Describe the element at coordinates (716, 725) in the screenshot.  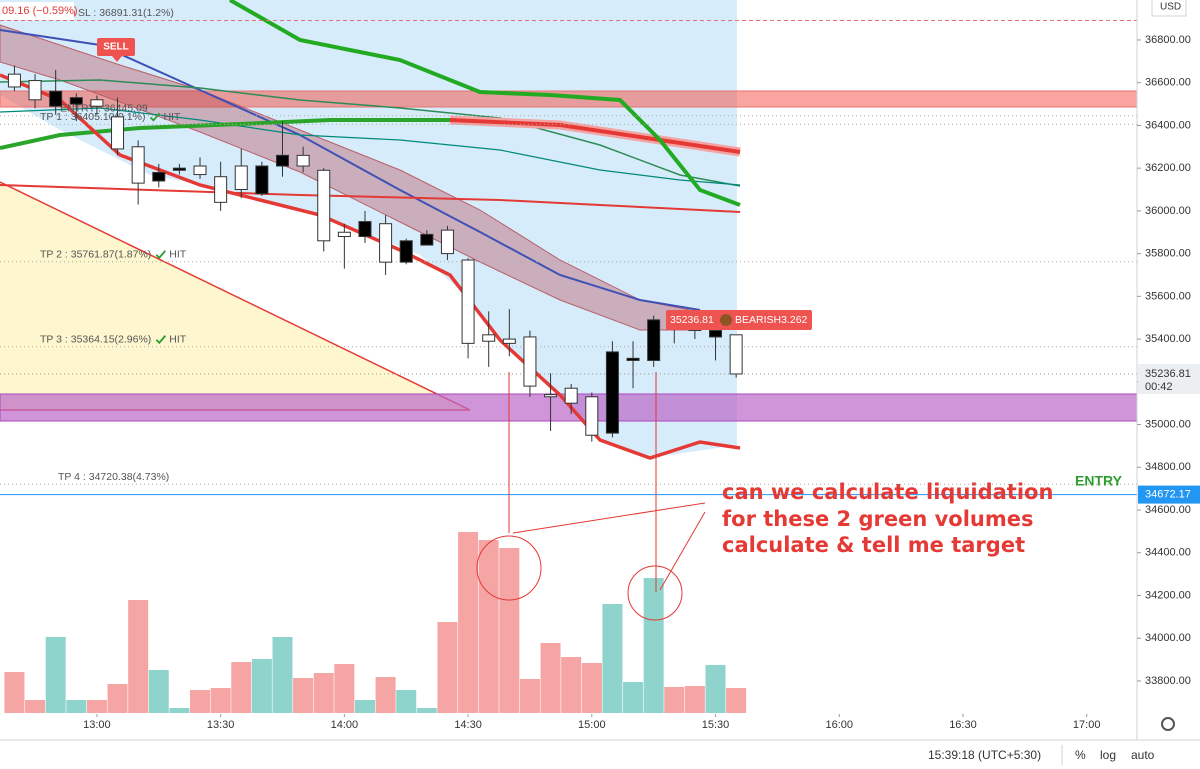
I see `x-tick-label: 15:30` at that location.